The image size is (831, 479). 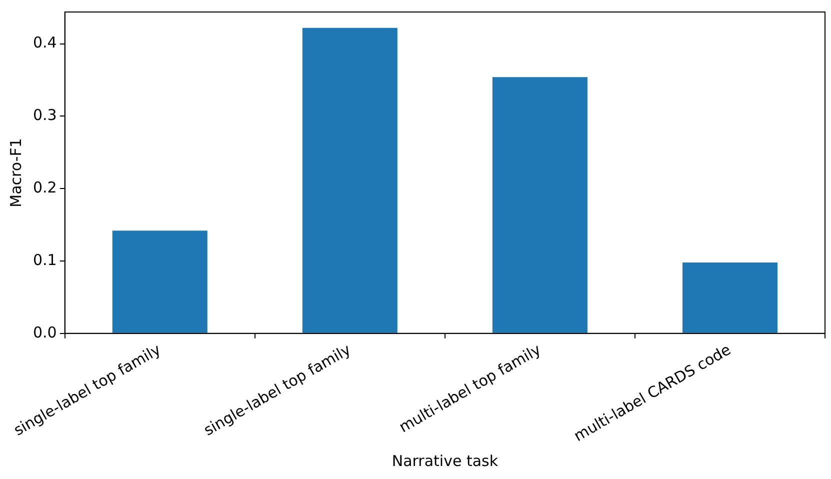 What do you see at coordinates (44, 332) in the screenshot?
I see `y-tick-label: 0.0` at bounding box center [44, 332].